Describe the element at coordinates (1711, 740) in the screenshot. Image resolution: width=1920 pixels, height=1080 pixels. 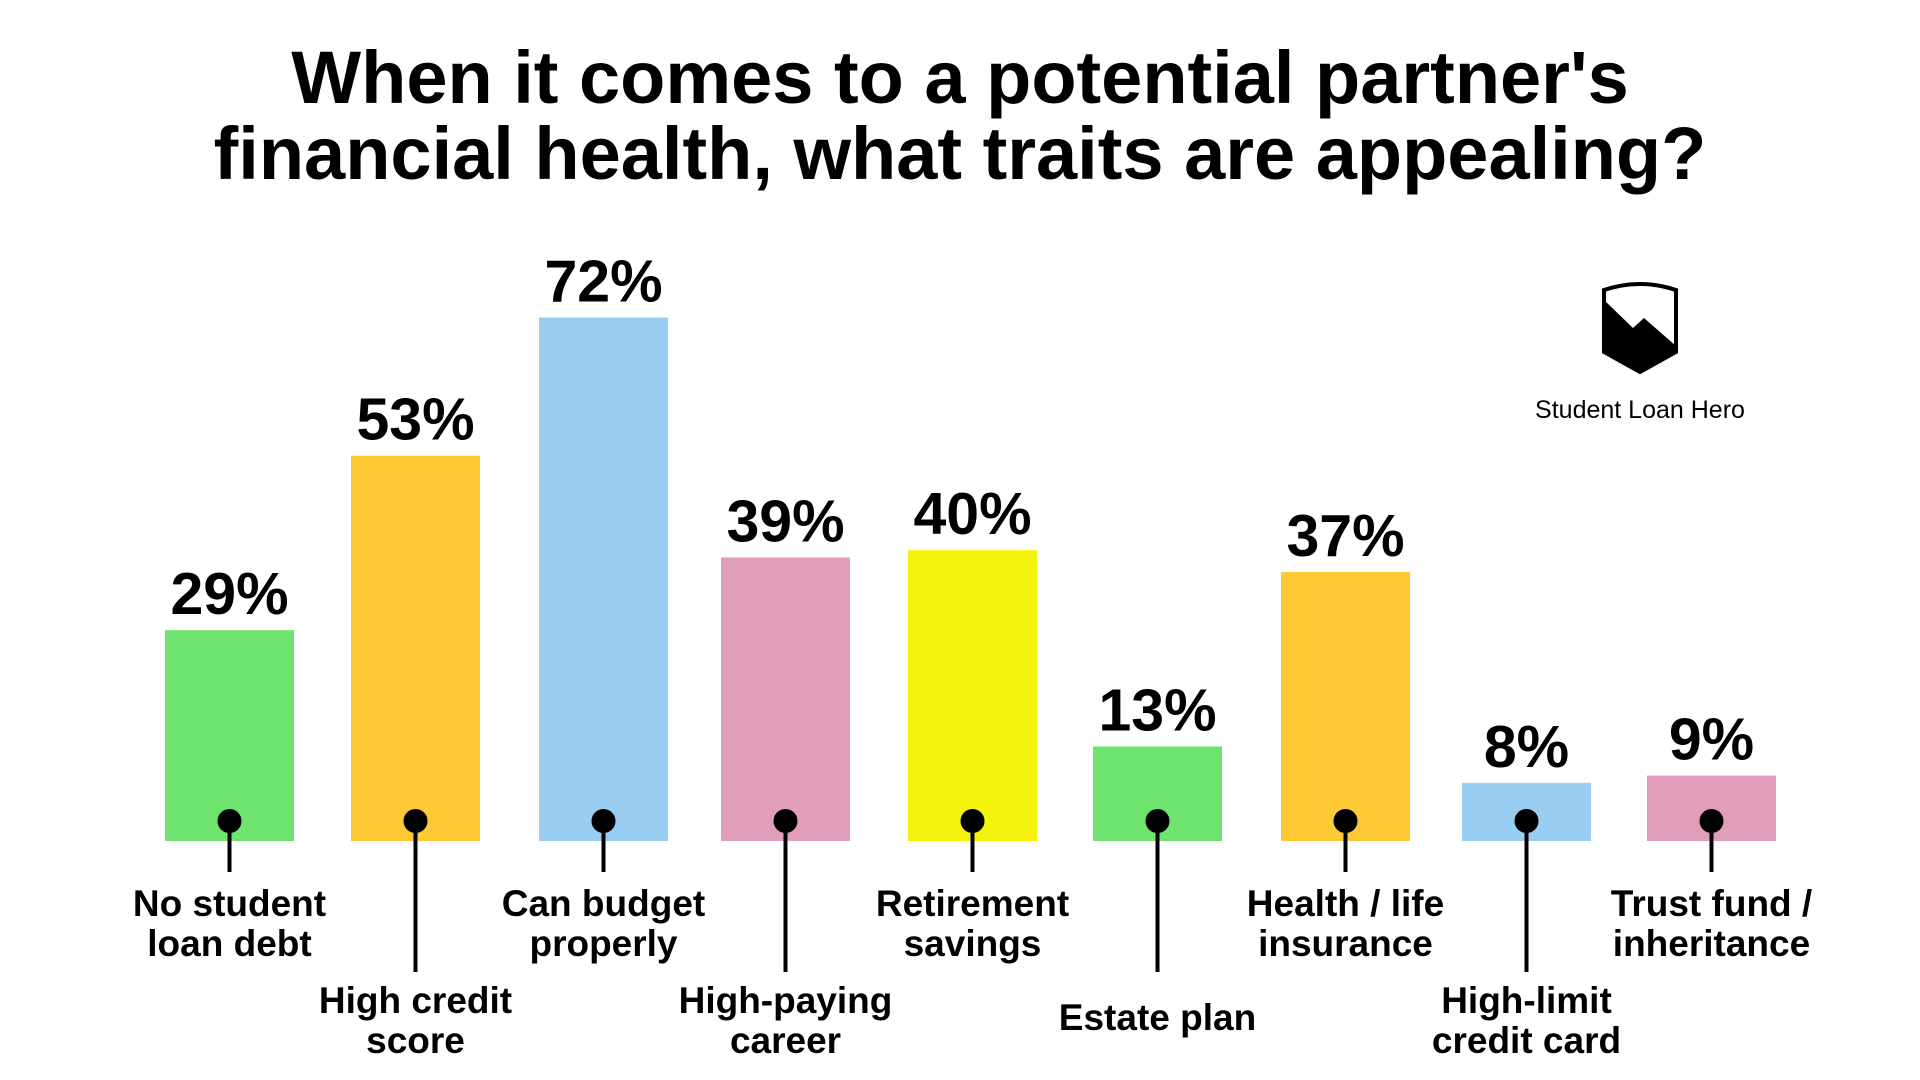
I see `value-label: 9%` at that location.